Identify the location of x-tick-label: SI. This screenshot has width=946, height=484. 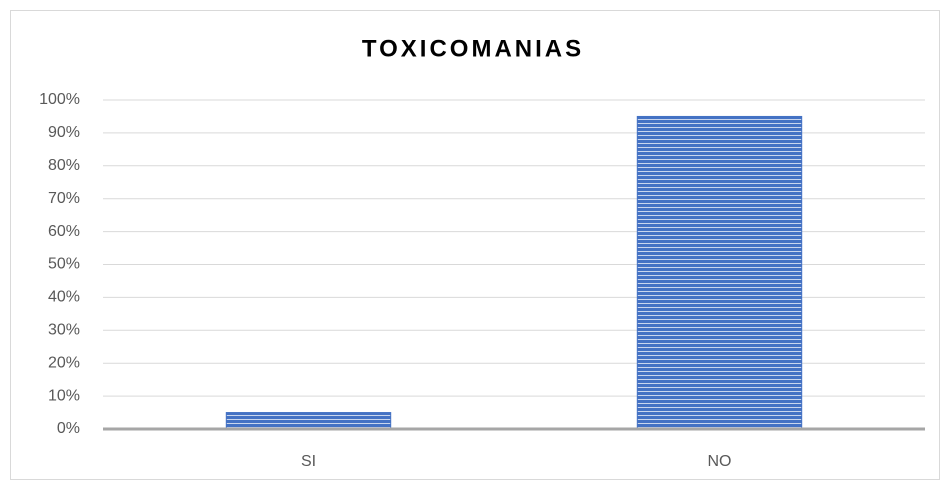
(308, 461).